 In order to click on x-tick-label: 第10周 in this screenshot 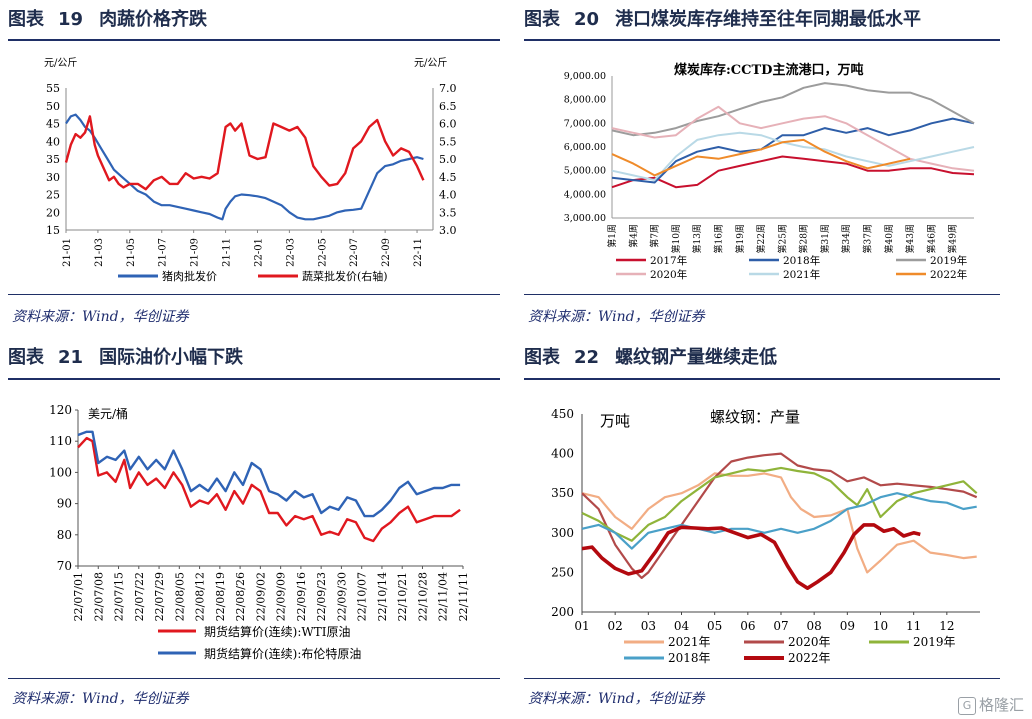, I will do `click(676, 238)`.